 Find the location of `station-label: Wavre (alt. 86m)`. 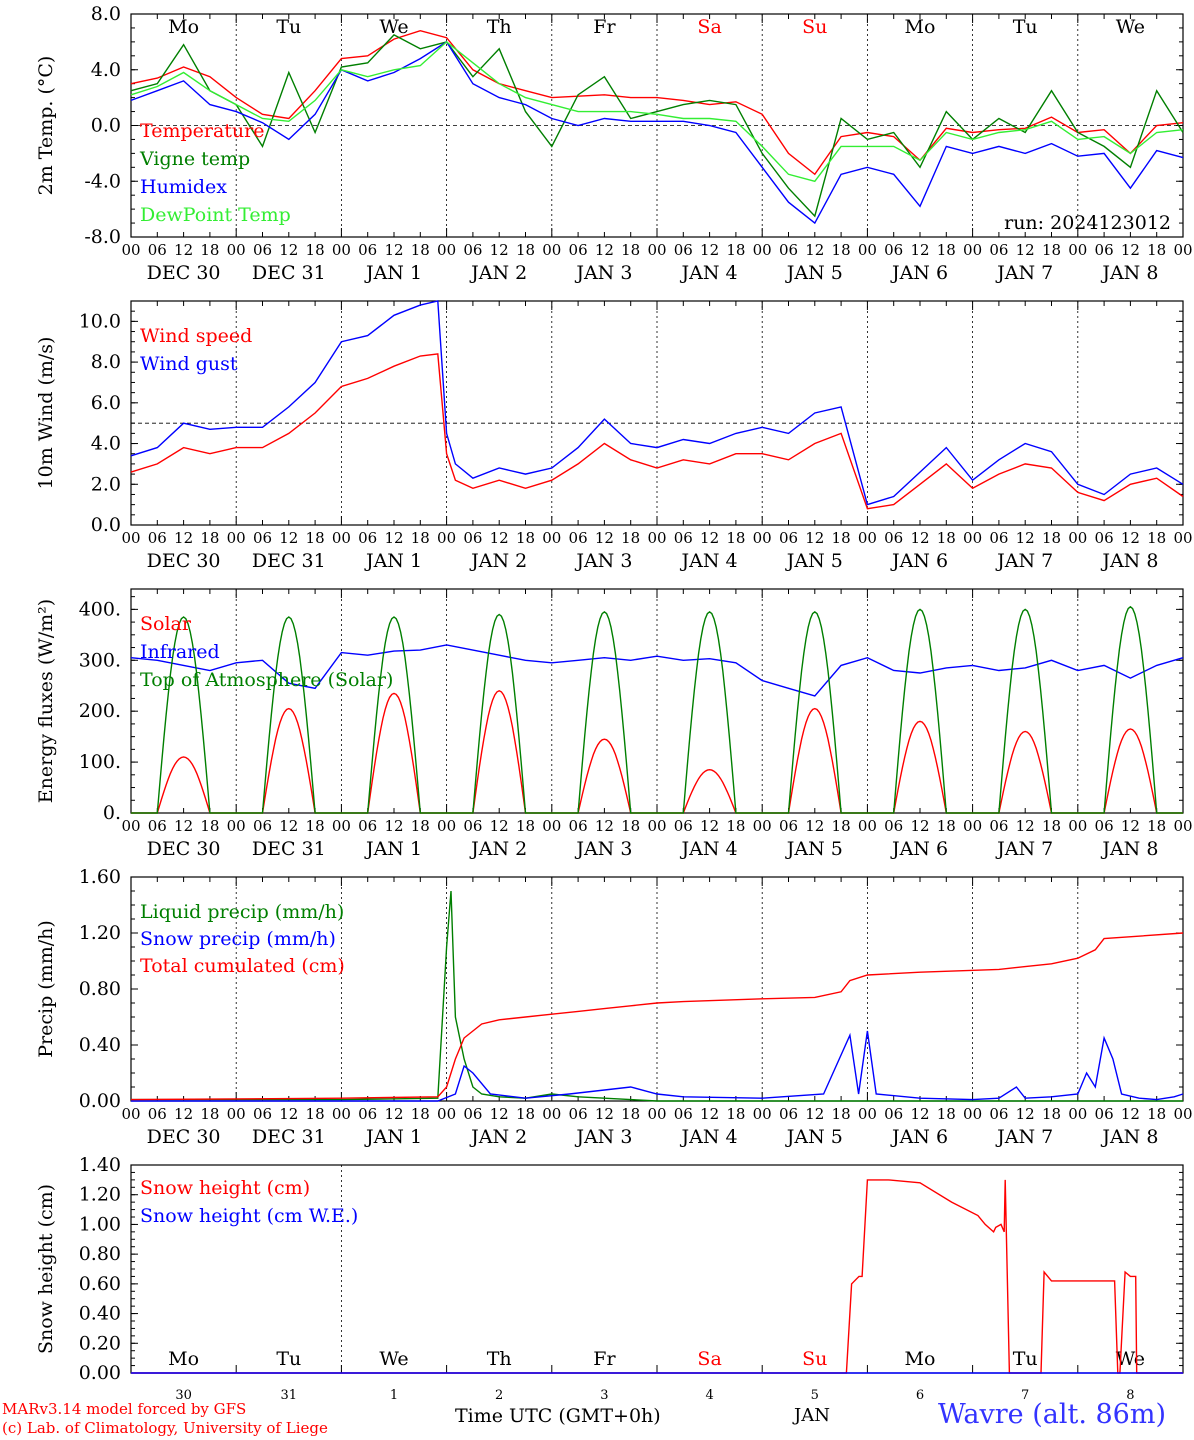

station-label: Wavre (alt. 86m) is located at coordinates (1052, 1414).